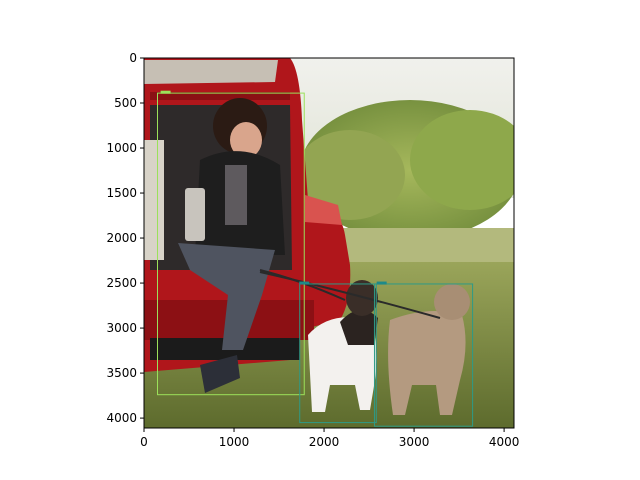 The width and height of the screenshot is (640, 480). What do you see at coordinates (414, 442) in the screenshot?
I see `x-tick-label: 3000` at bounding box center [414, 442].